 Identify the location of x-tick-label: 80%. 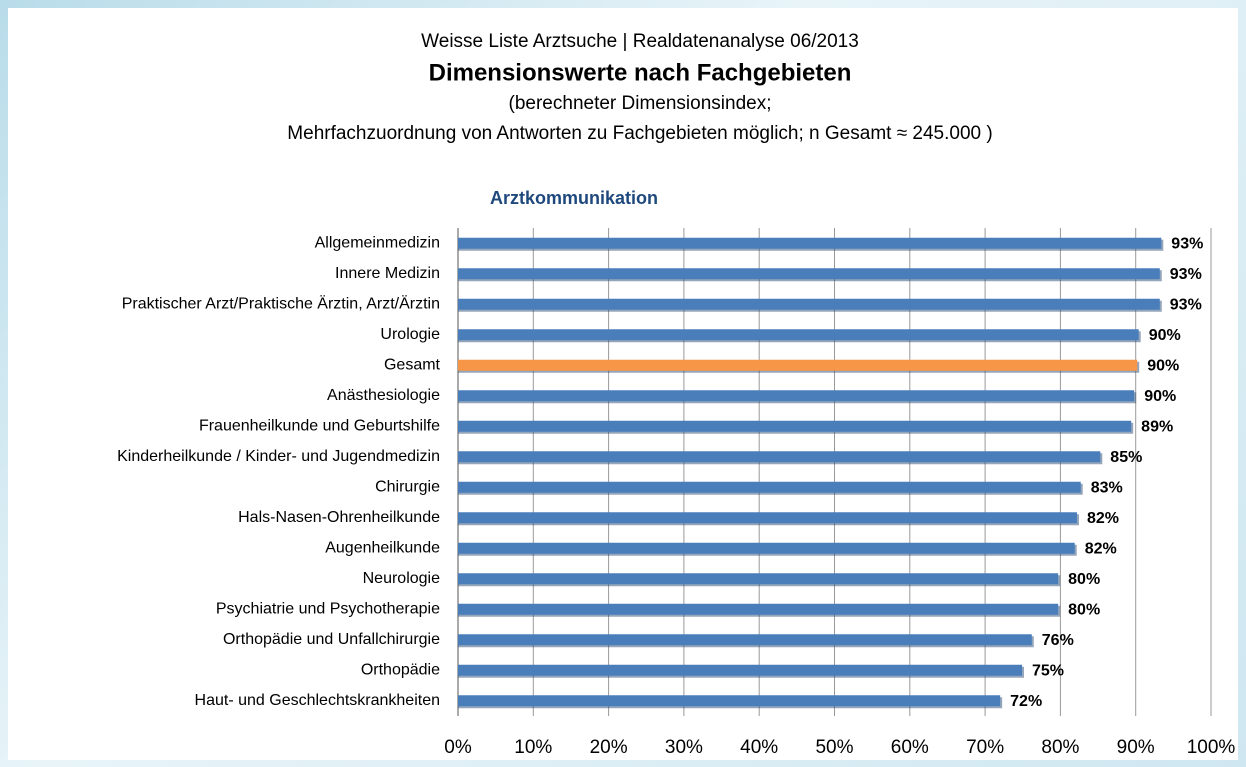
(1060, 747).